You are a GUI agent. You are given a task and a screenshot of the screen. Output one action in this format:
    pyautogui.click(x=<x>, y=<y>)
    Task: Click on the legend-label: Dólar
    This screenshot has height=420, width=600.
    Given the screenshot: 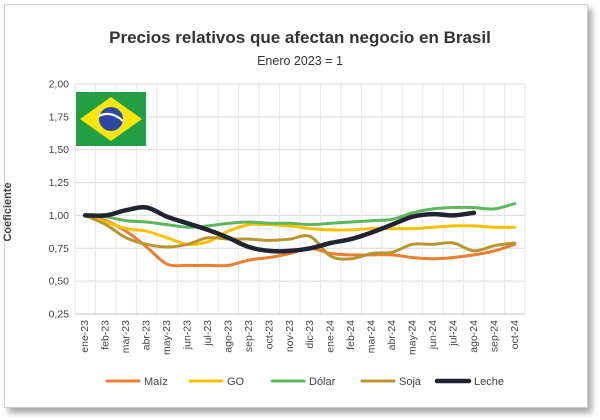 What is the action you would take?
    pyautogui.click(x=322, y=382)
    